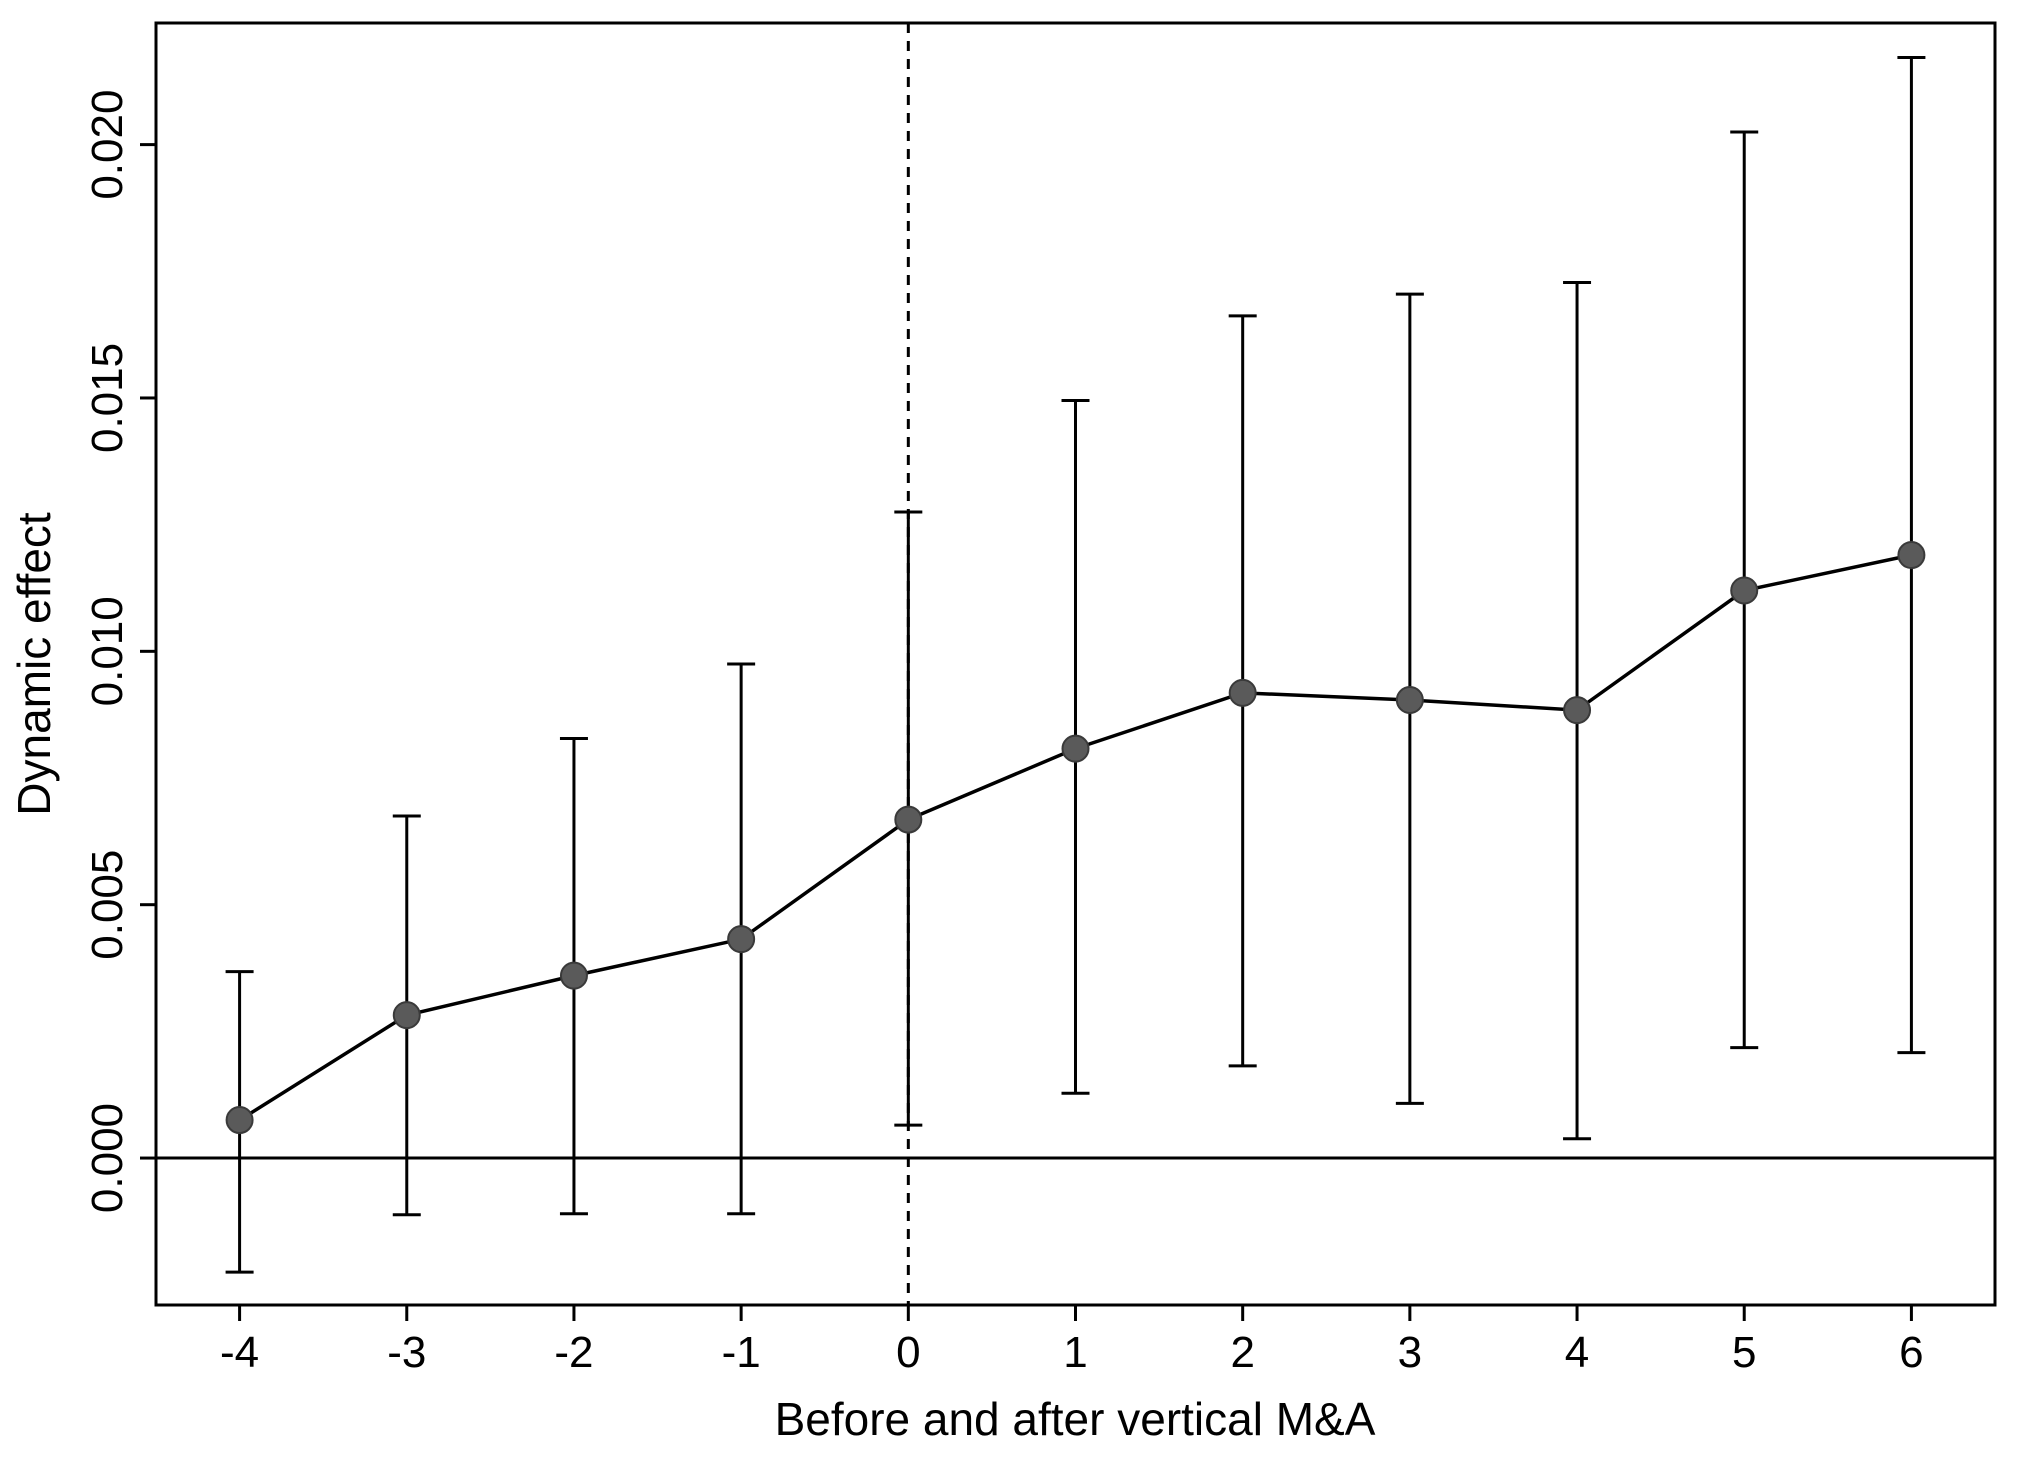 The image size is (2021, 1462). What do you see at coordinates (573, 1352) in the screenshot?
I see `x-tick-label: -2` at bounding box center [573, 1352].